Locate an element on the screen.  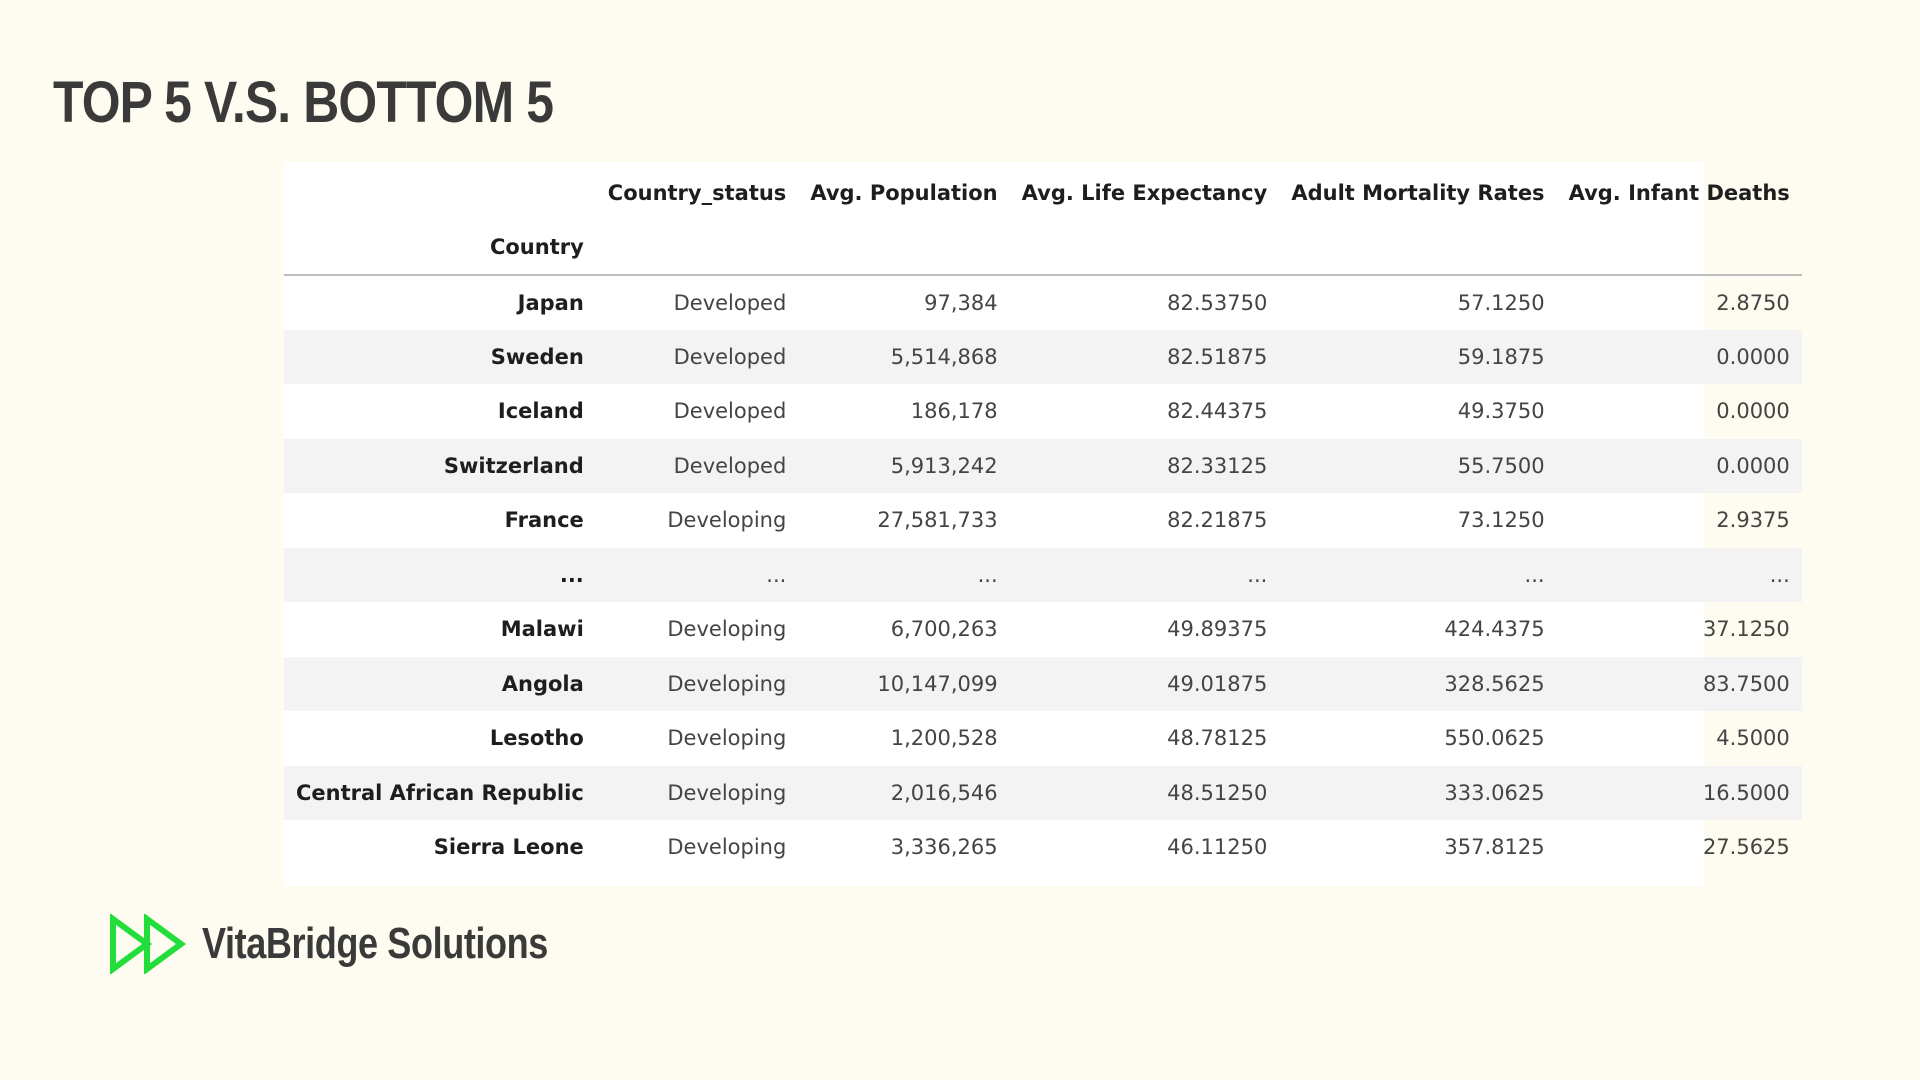
cell-adult-mortality: 55.7500 is located at coordinates (1501, 465).